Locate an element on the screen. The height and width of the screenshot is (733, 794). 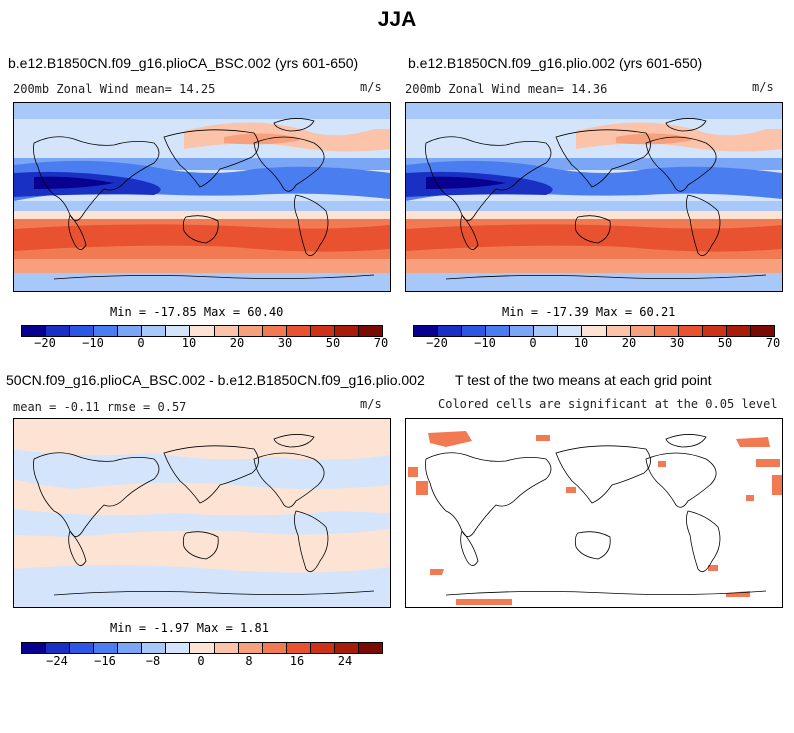
panel-3-label: mean = -0.11 rmse = 0.57 is located at coordinates (100, 407).